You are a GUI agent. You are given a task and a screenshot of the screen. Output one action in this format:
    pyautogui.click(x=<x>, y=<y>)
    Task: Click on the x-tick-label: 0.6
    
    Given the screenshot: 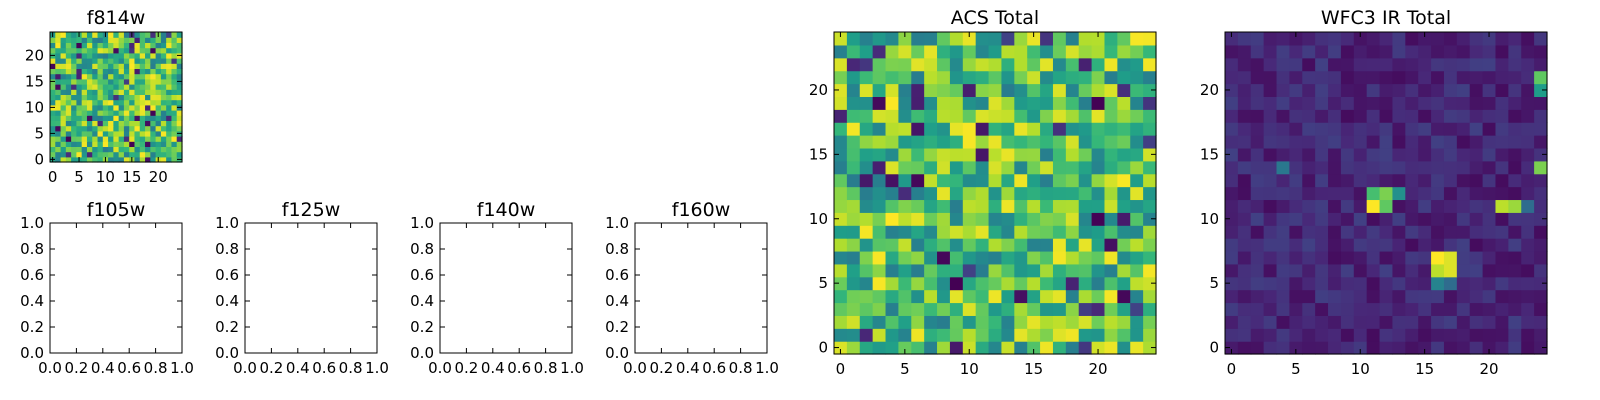 What is the action you would take?
    pyautogui.click(x=324, y=368)
    